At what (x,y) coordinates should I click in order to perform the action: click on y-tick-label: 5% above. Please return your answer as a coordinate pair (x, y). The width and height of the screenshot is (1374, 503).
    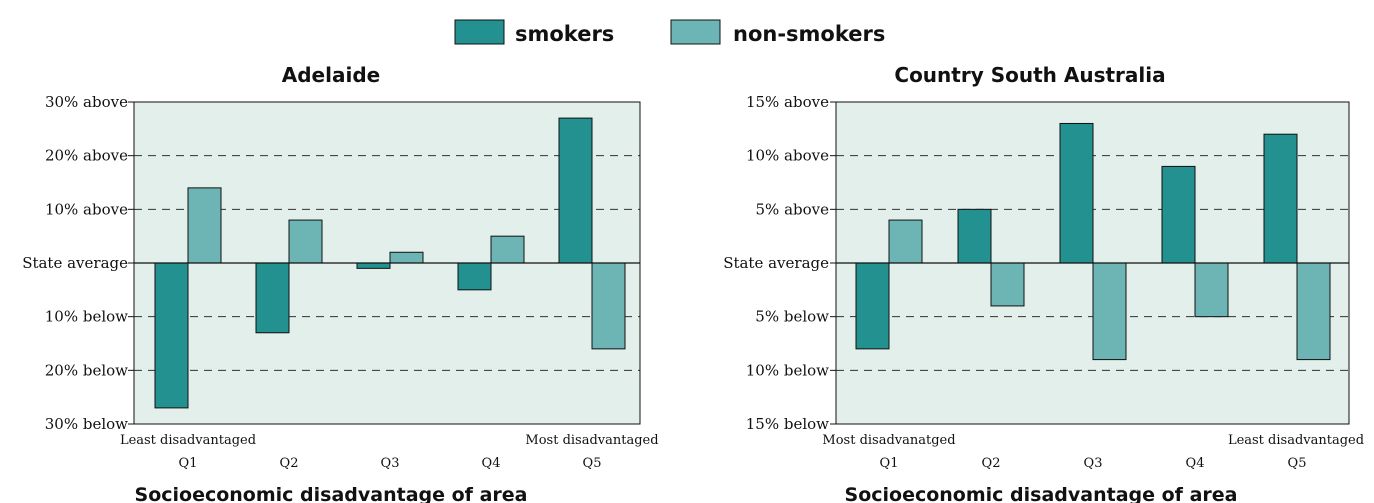
    Looking at the image, I should click on (793, 209).